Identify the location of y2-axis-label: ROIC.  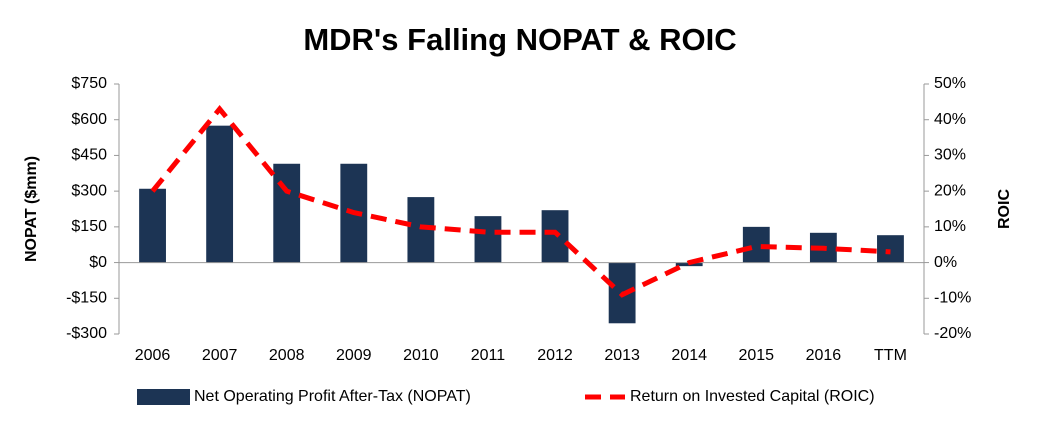
(1004, 209).